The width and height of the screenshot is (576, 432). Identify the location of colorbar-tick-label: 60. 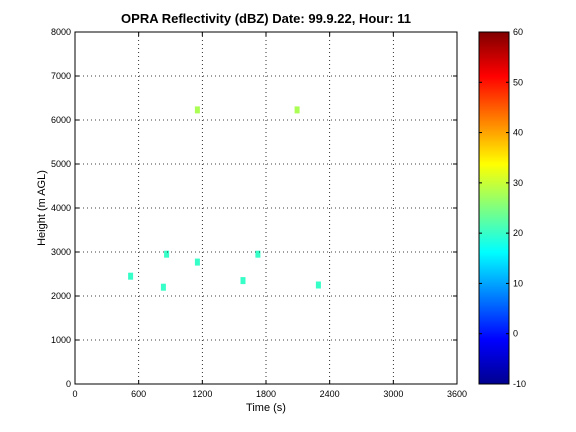
(518, 32).